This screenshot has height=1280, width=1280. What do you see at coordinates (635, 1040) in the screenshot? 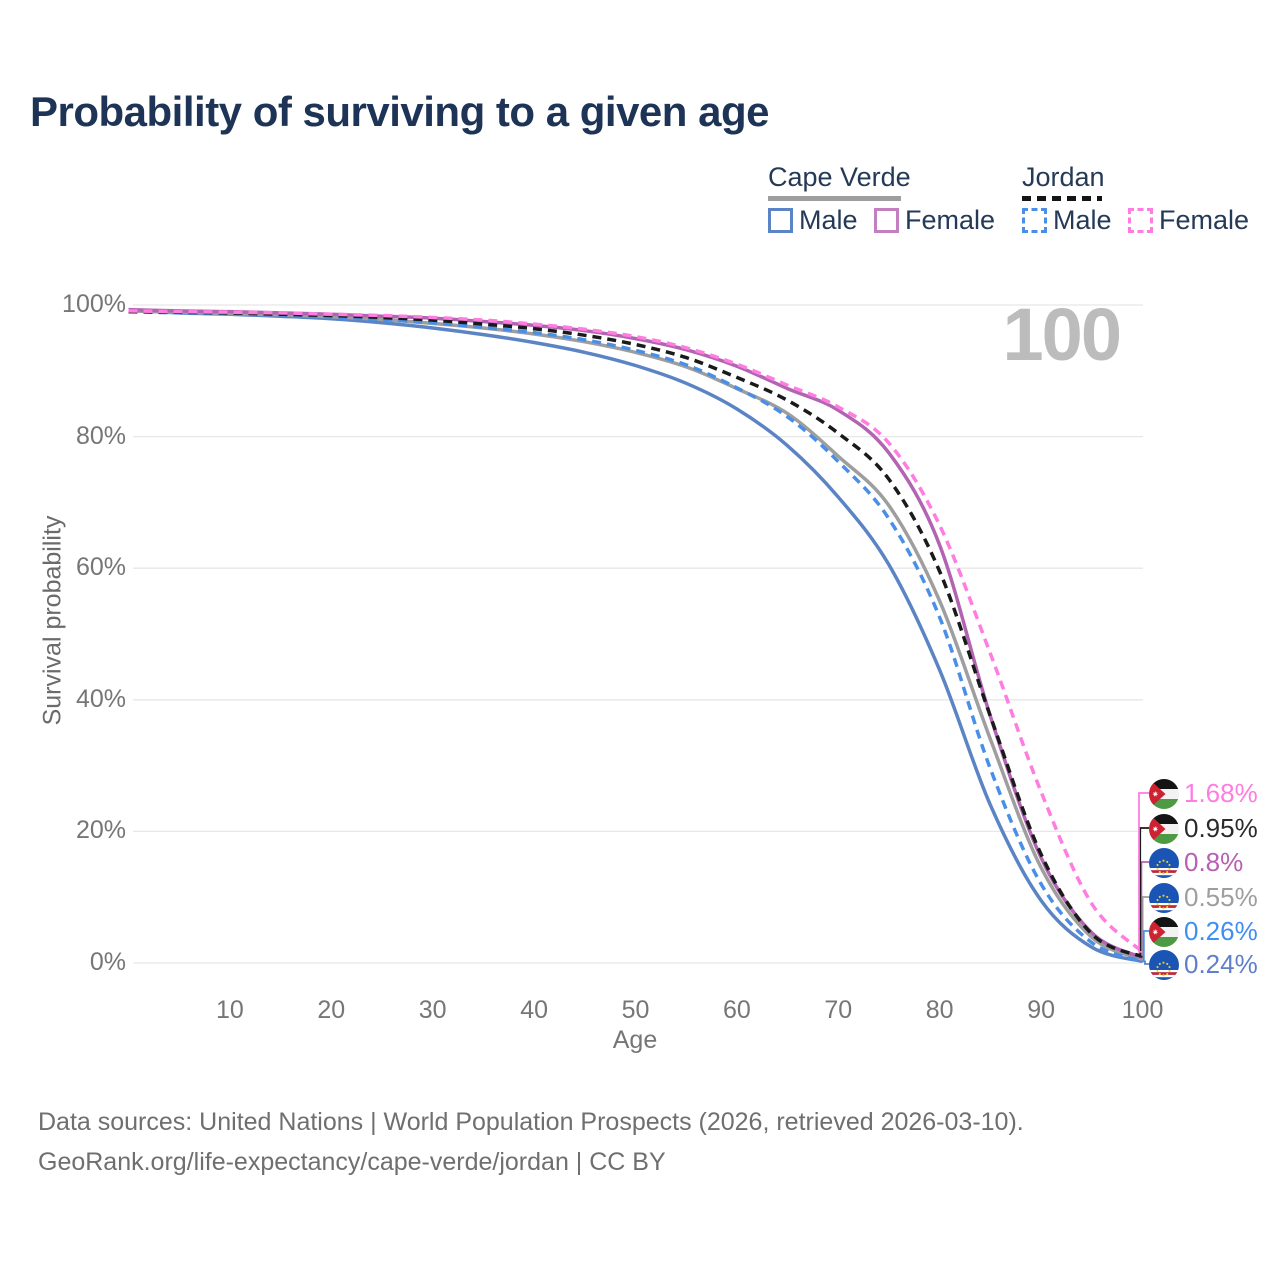
I see `x-axis-title: Age` at bounding box center [635, 1040].